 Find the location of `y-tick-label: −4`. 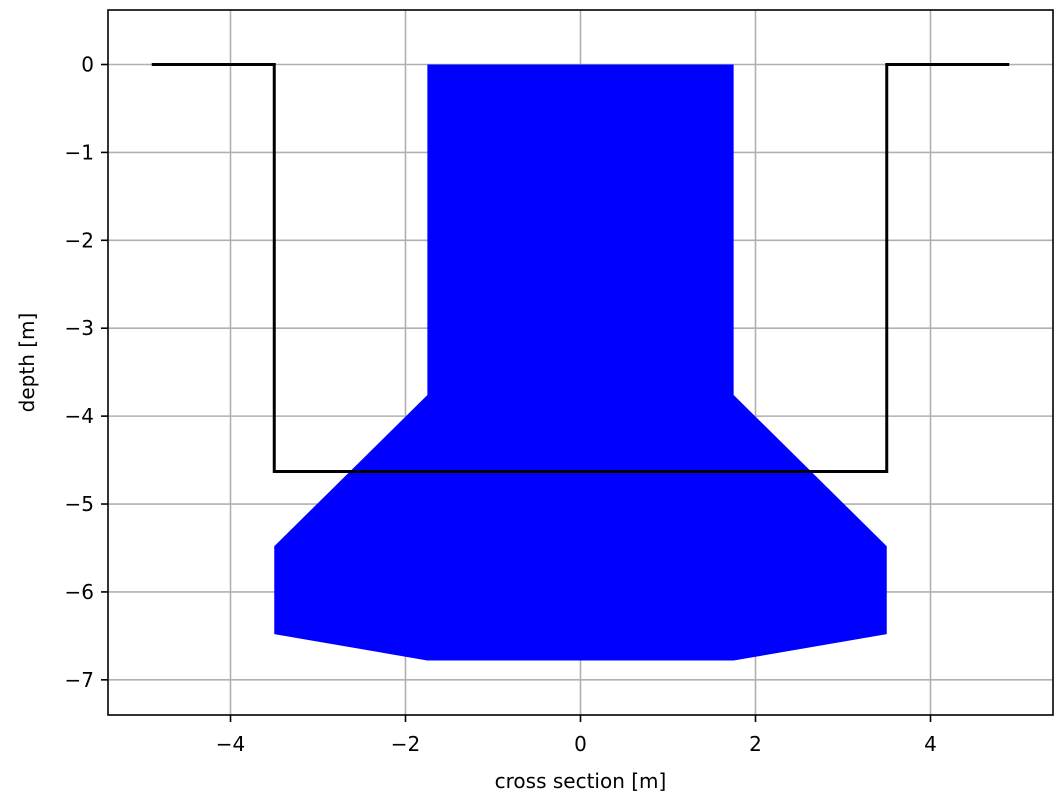

y-tick-label: −4 is located at coordinates (79, 416).